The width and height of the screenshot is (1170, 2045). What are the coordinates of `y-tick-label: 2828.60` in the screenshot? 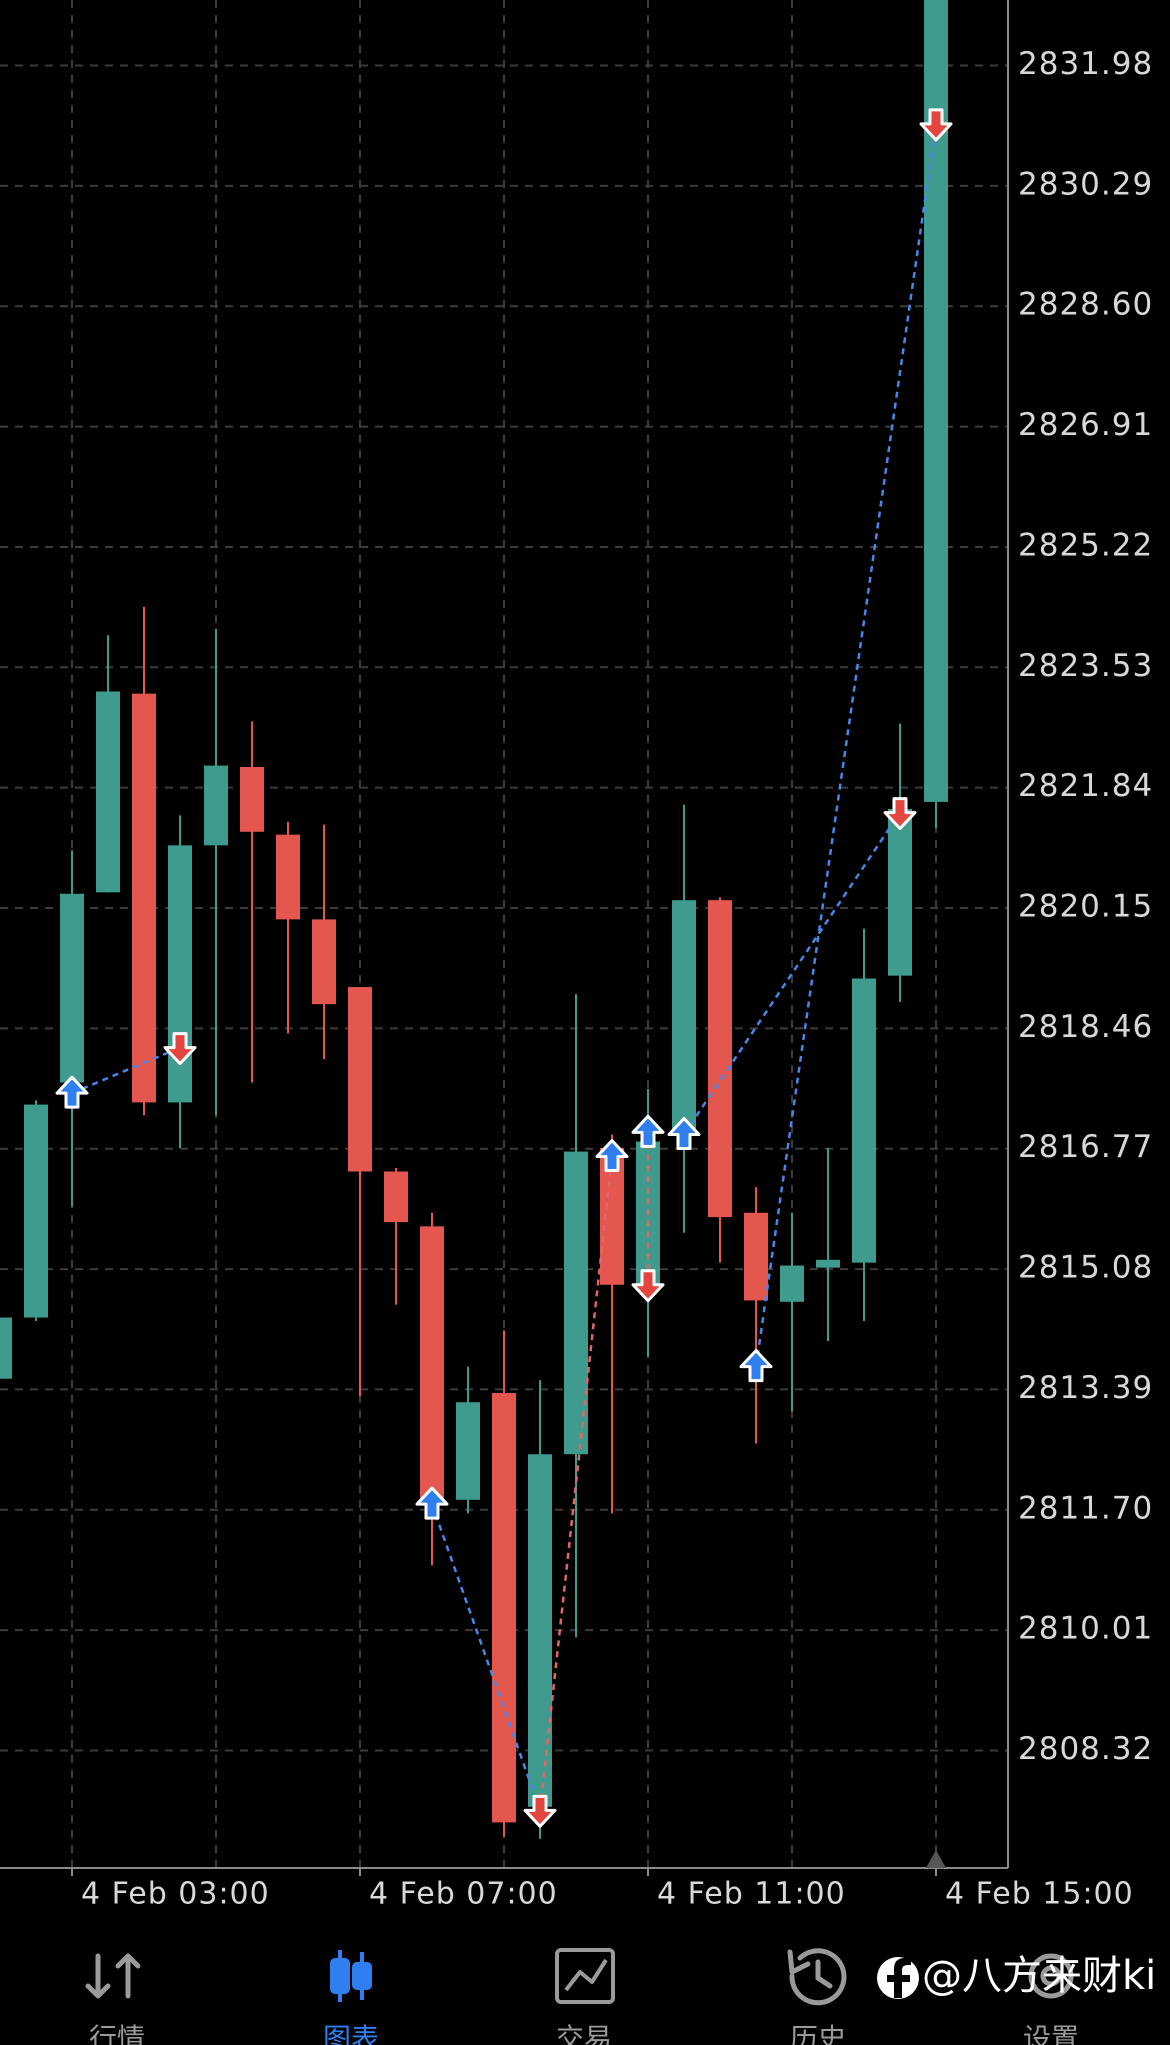 It's located at (1085, 305).